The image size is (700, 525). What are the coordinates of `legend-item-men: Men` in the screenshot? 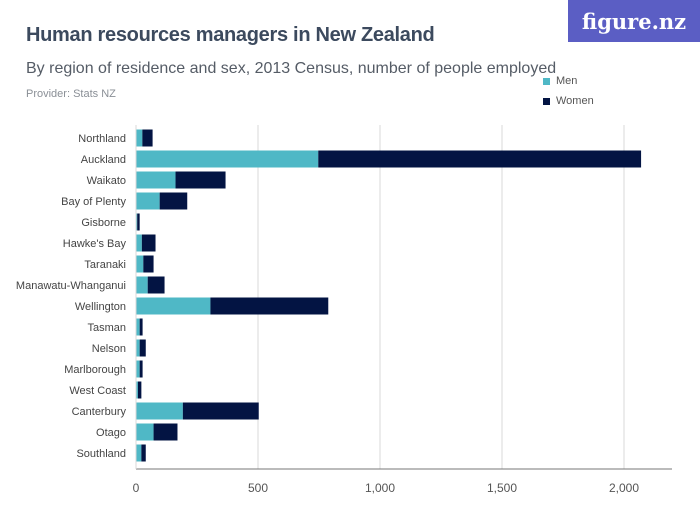 It's located at (560, 81).